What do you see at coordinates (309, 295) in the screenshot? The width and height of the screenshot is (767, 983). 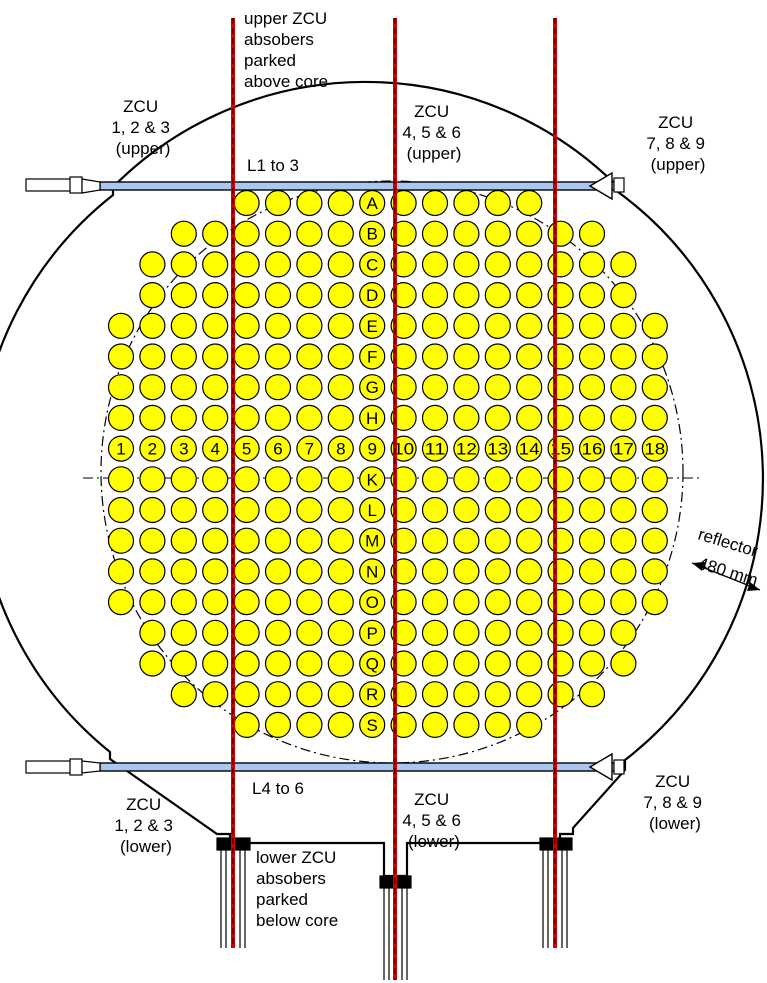 I see `fuel-channel-D7` at bounding box center [309, 295].